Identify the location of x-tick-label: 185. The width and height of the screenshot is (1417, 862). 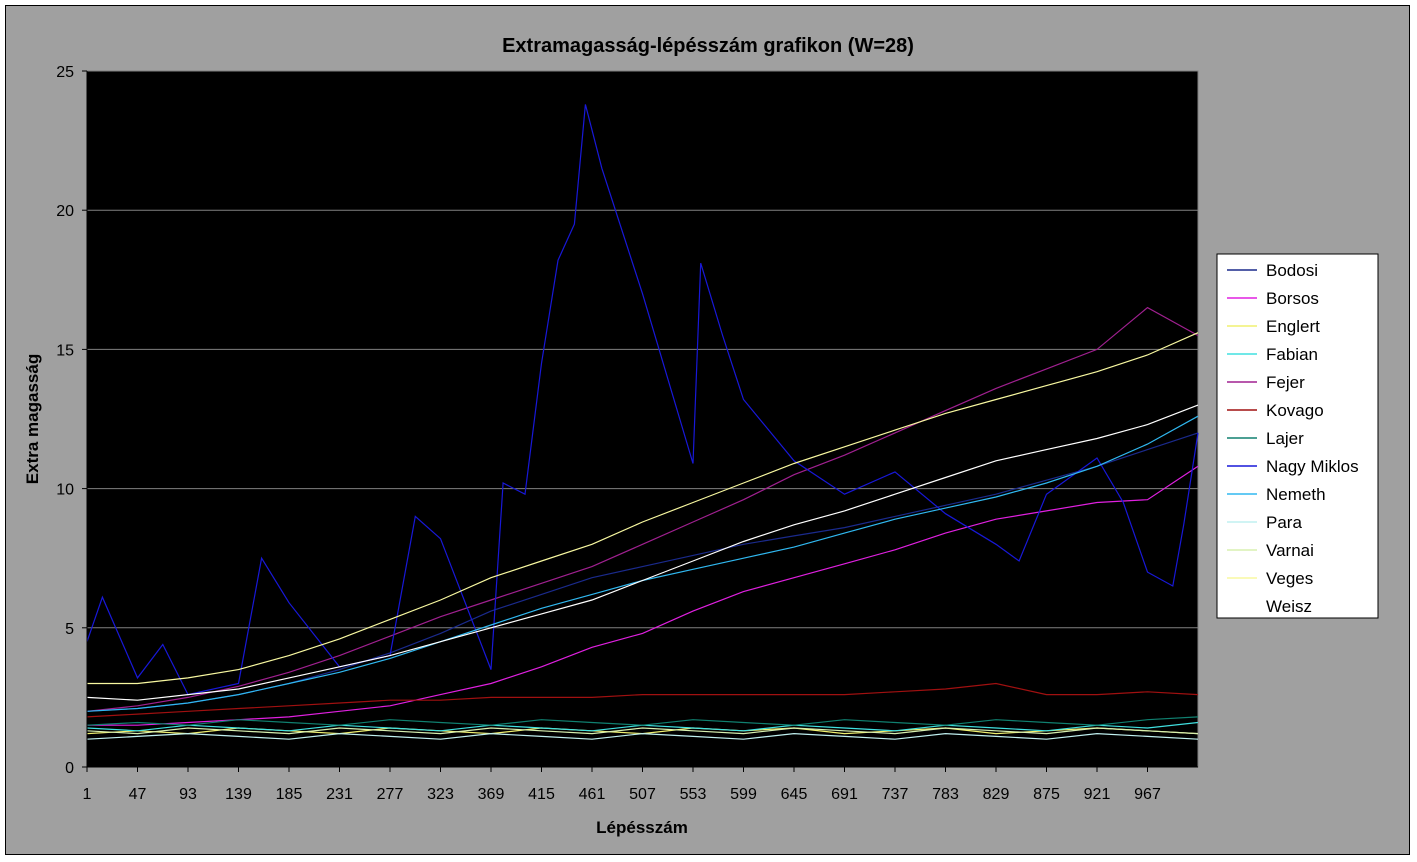
(289, 794).